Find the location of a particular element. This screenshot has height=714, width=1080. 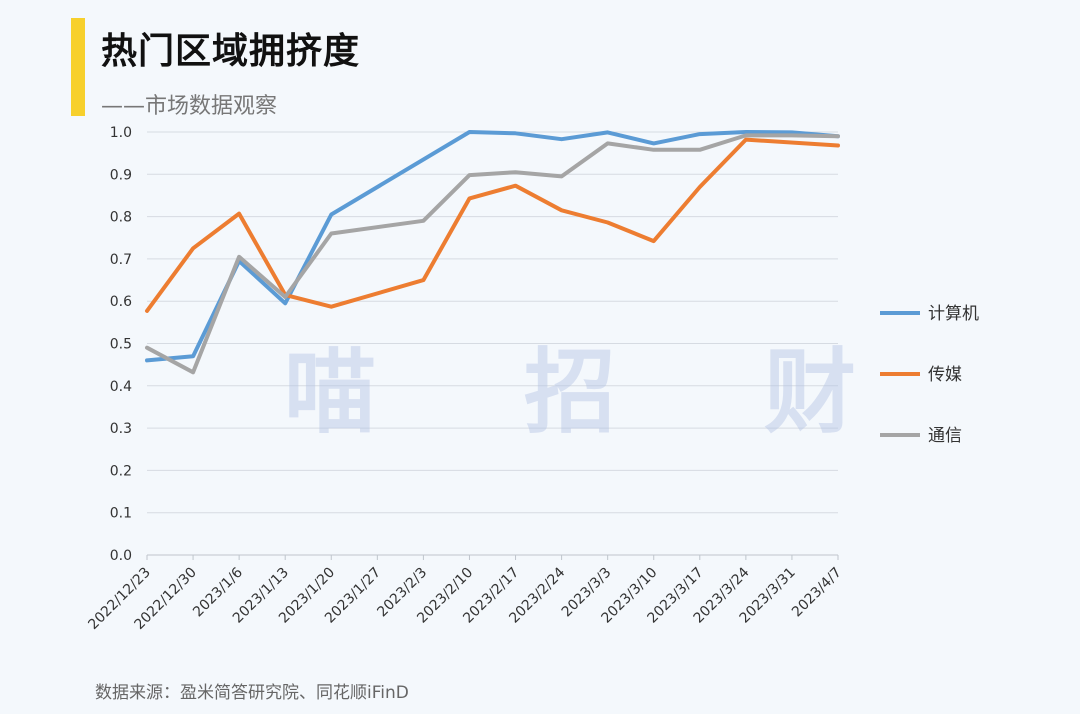

x-tick-label: 2023/4/7 is located at coordinates (817, 593).